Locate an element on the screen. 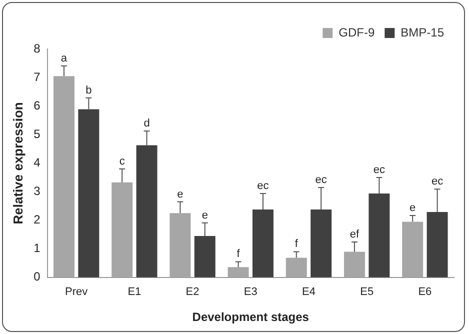 The width and height of the screenshot is (469, 334). x-tick-label: E5 is located at coordinates (367, 292).